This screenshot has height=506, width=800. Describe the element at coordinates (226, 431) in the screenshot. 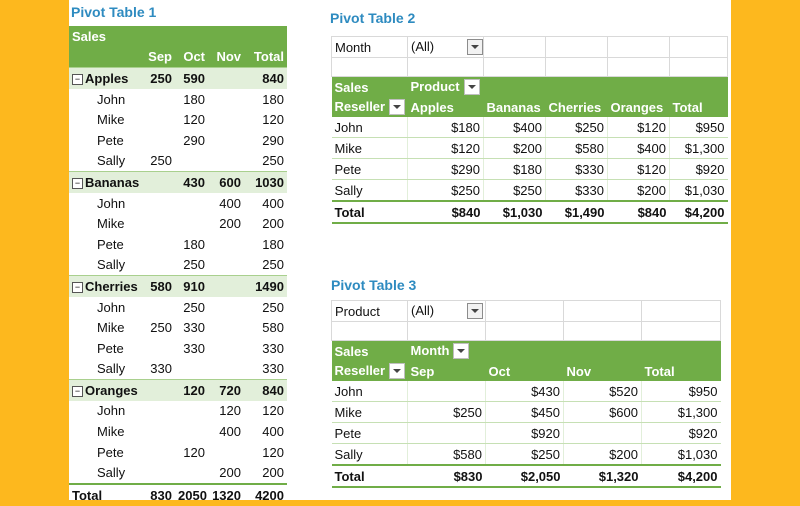

I see `pt1-item-value: 400` at that location.